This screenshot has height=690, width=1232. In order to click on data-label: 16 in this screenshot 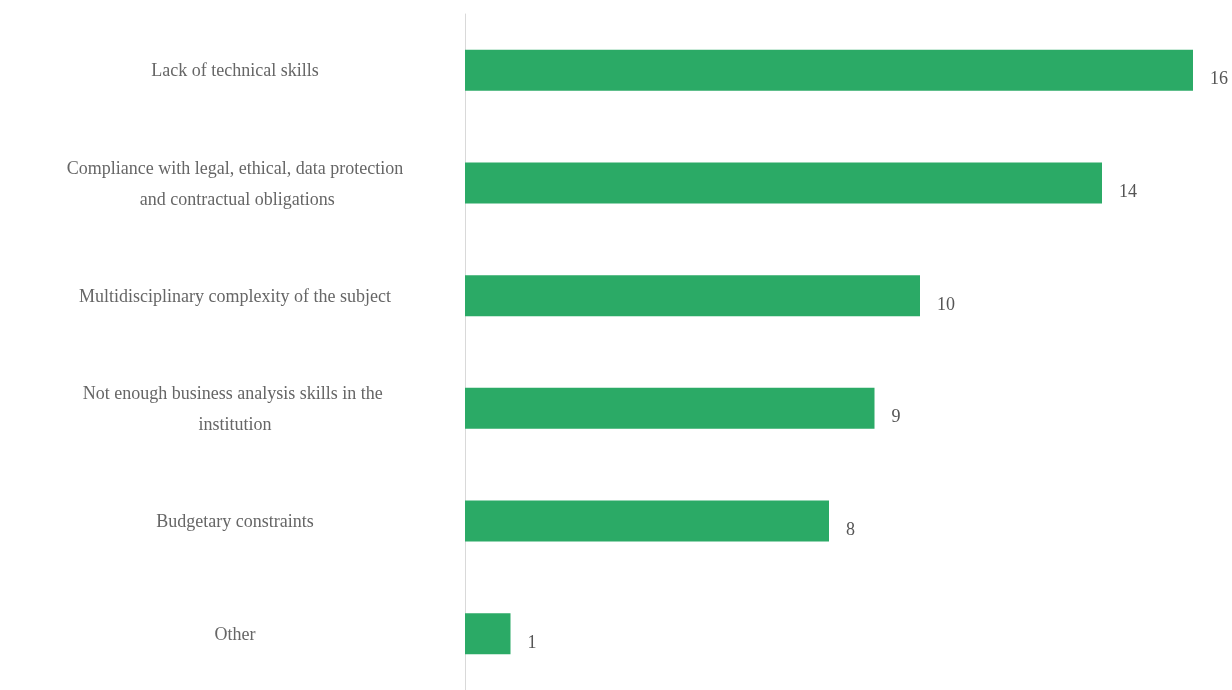, I will do `click(1219, 78)`.